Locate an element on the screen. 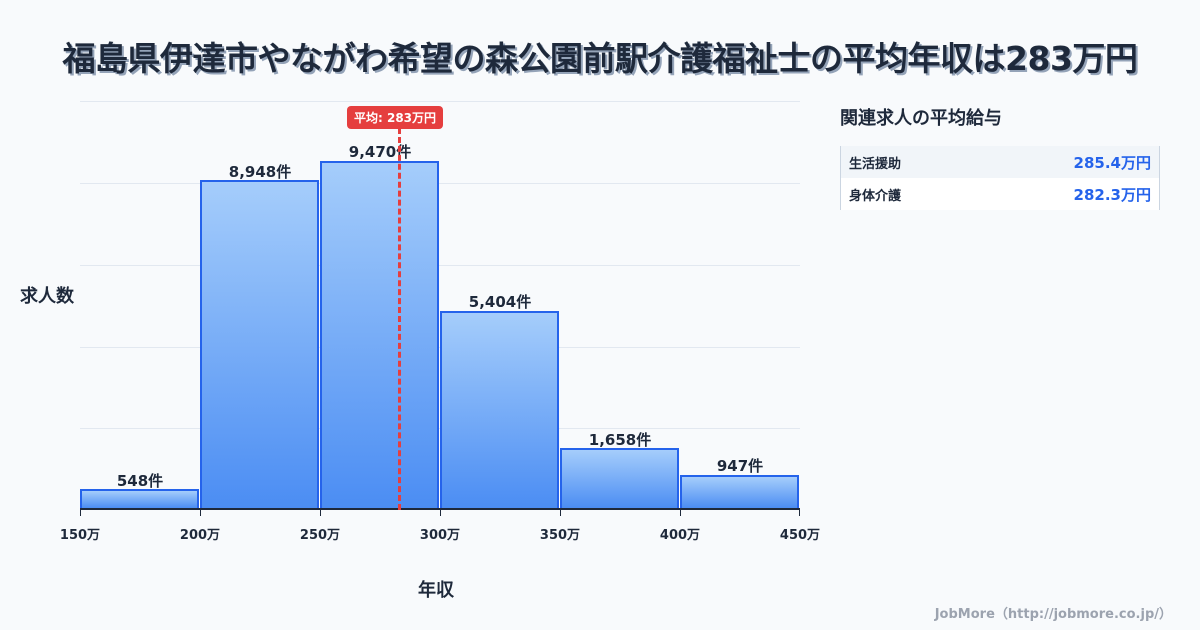 The width and height of the screenshot is (1200, 630). related-salary-title: 関連求人の平均給与 is located at coordinates (921, 118).